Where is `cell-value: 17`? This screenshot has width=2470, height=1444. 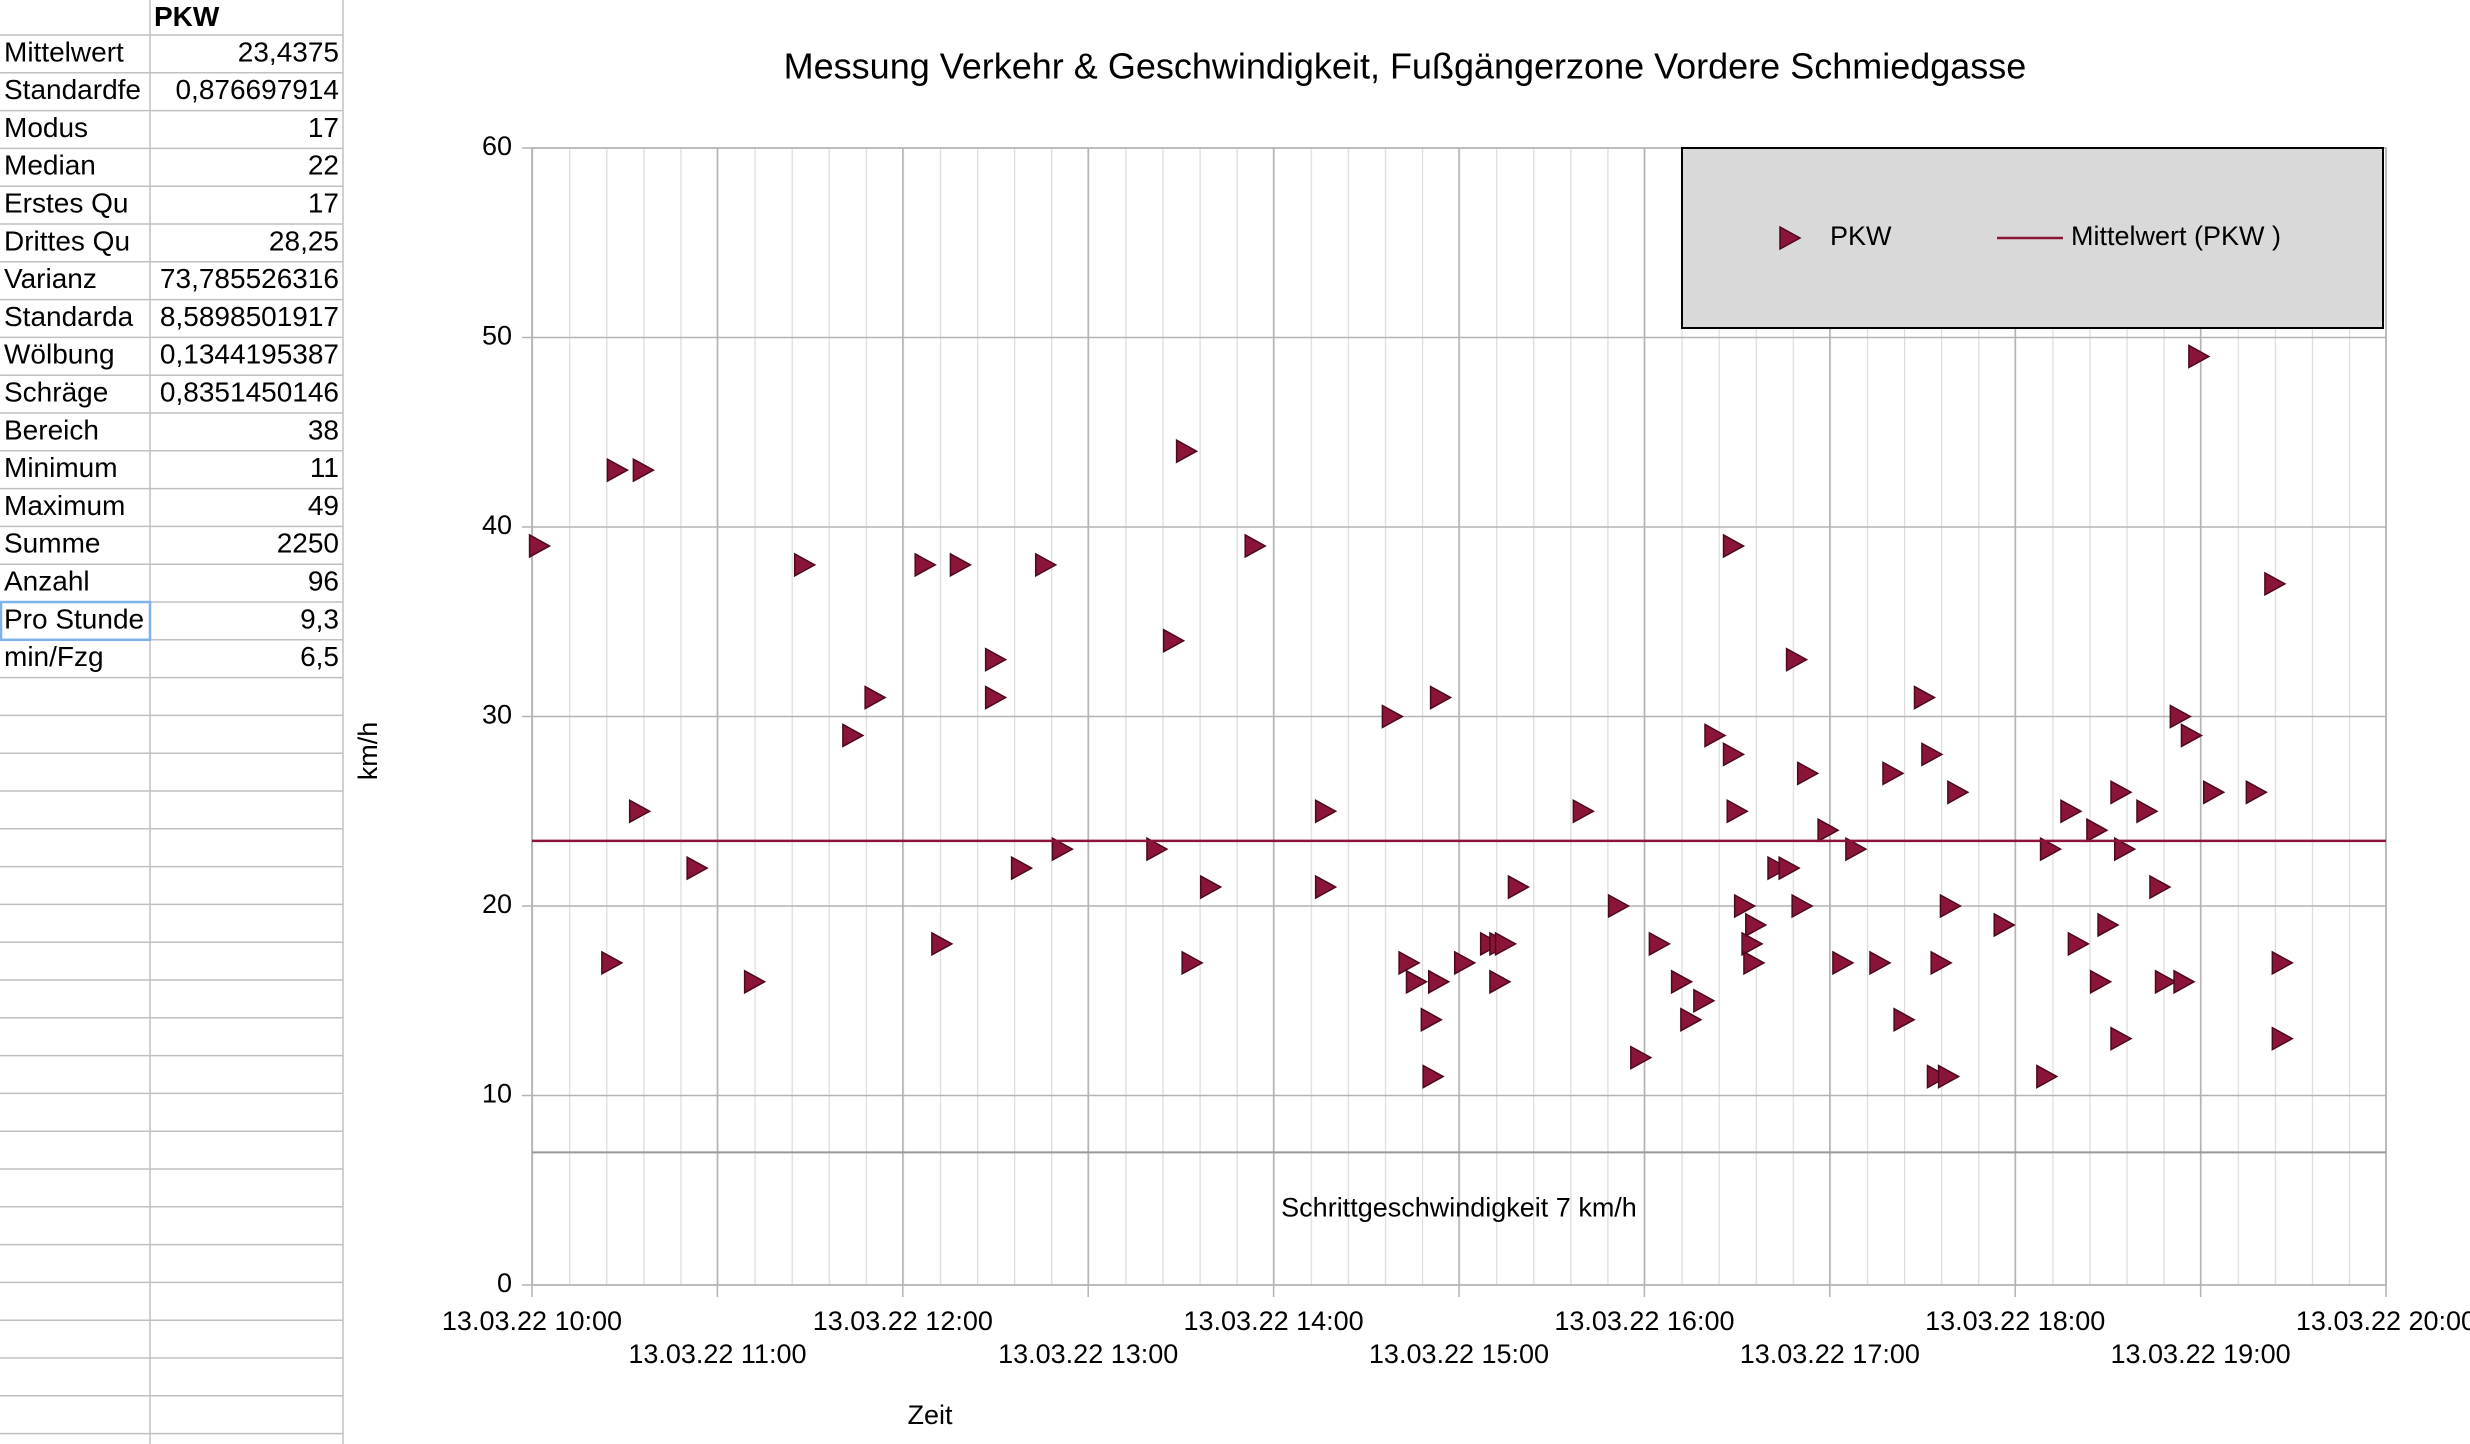 cell-value: 17 is located at coordinates (323, 202).